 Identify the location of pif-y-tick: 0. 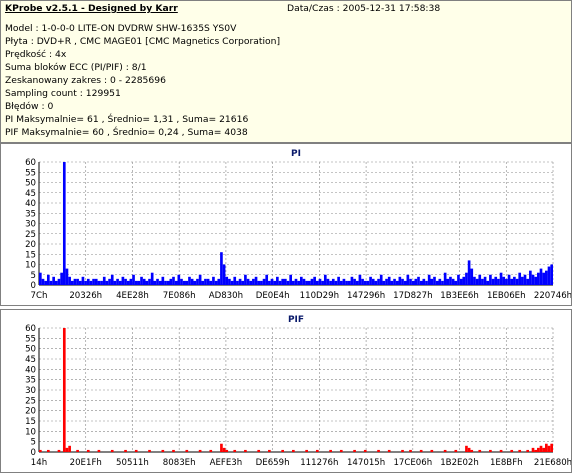
(33, 453).